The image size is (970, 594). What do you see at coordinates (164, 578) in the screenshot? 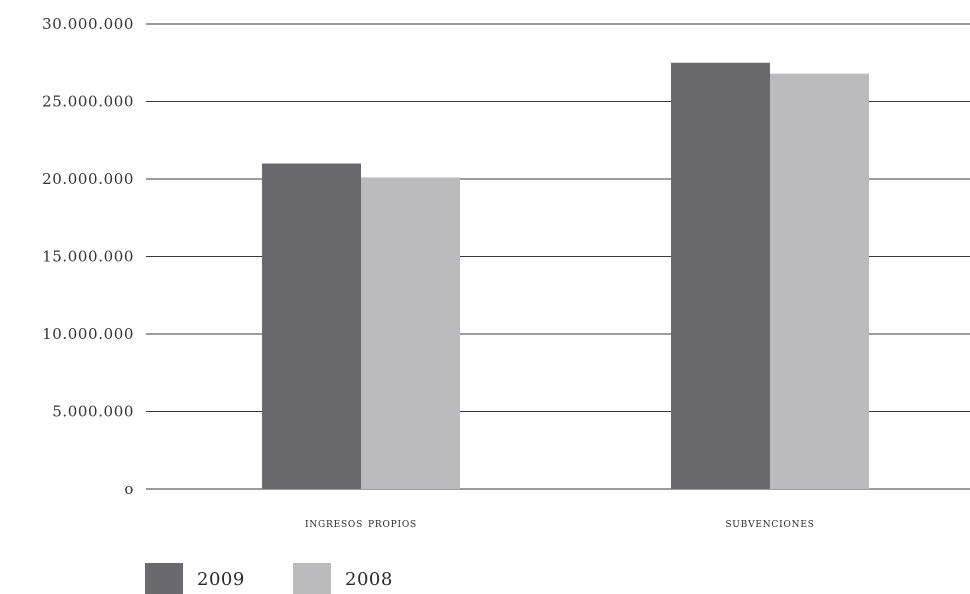
I see `legend-swatch-2009` at bounding box center [164, 578].